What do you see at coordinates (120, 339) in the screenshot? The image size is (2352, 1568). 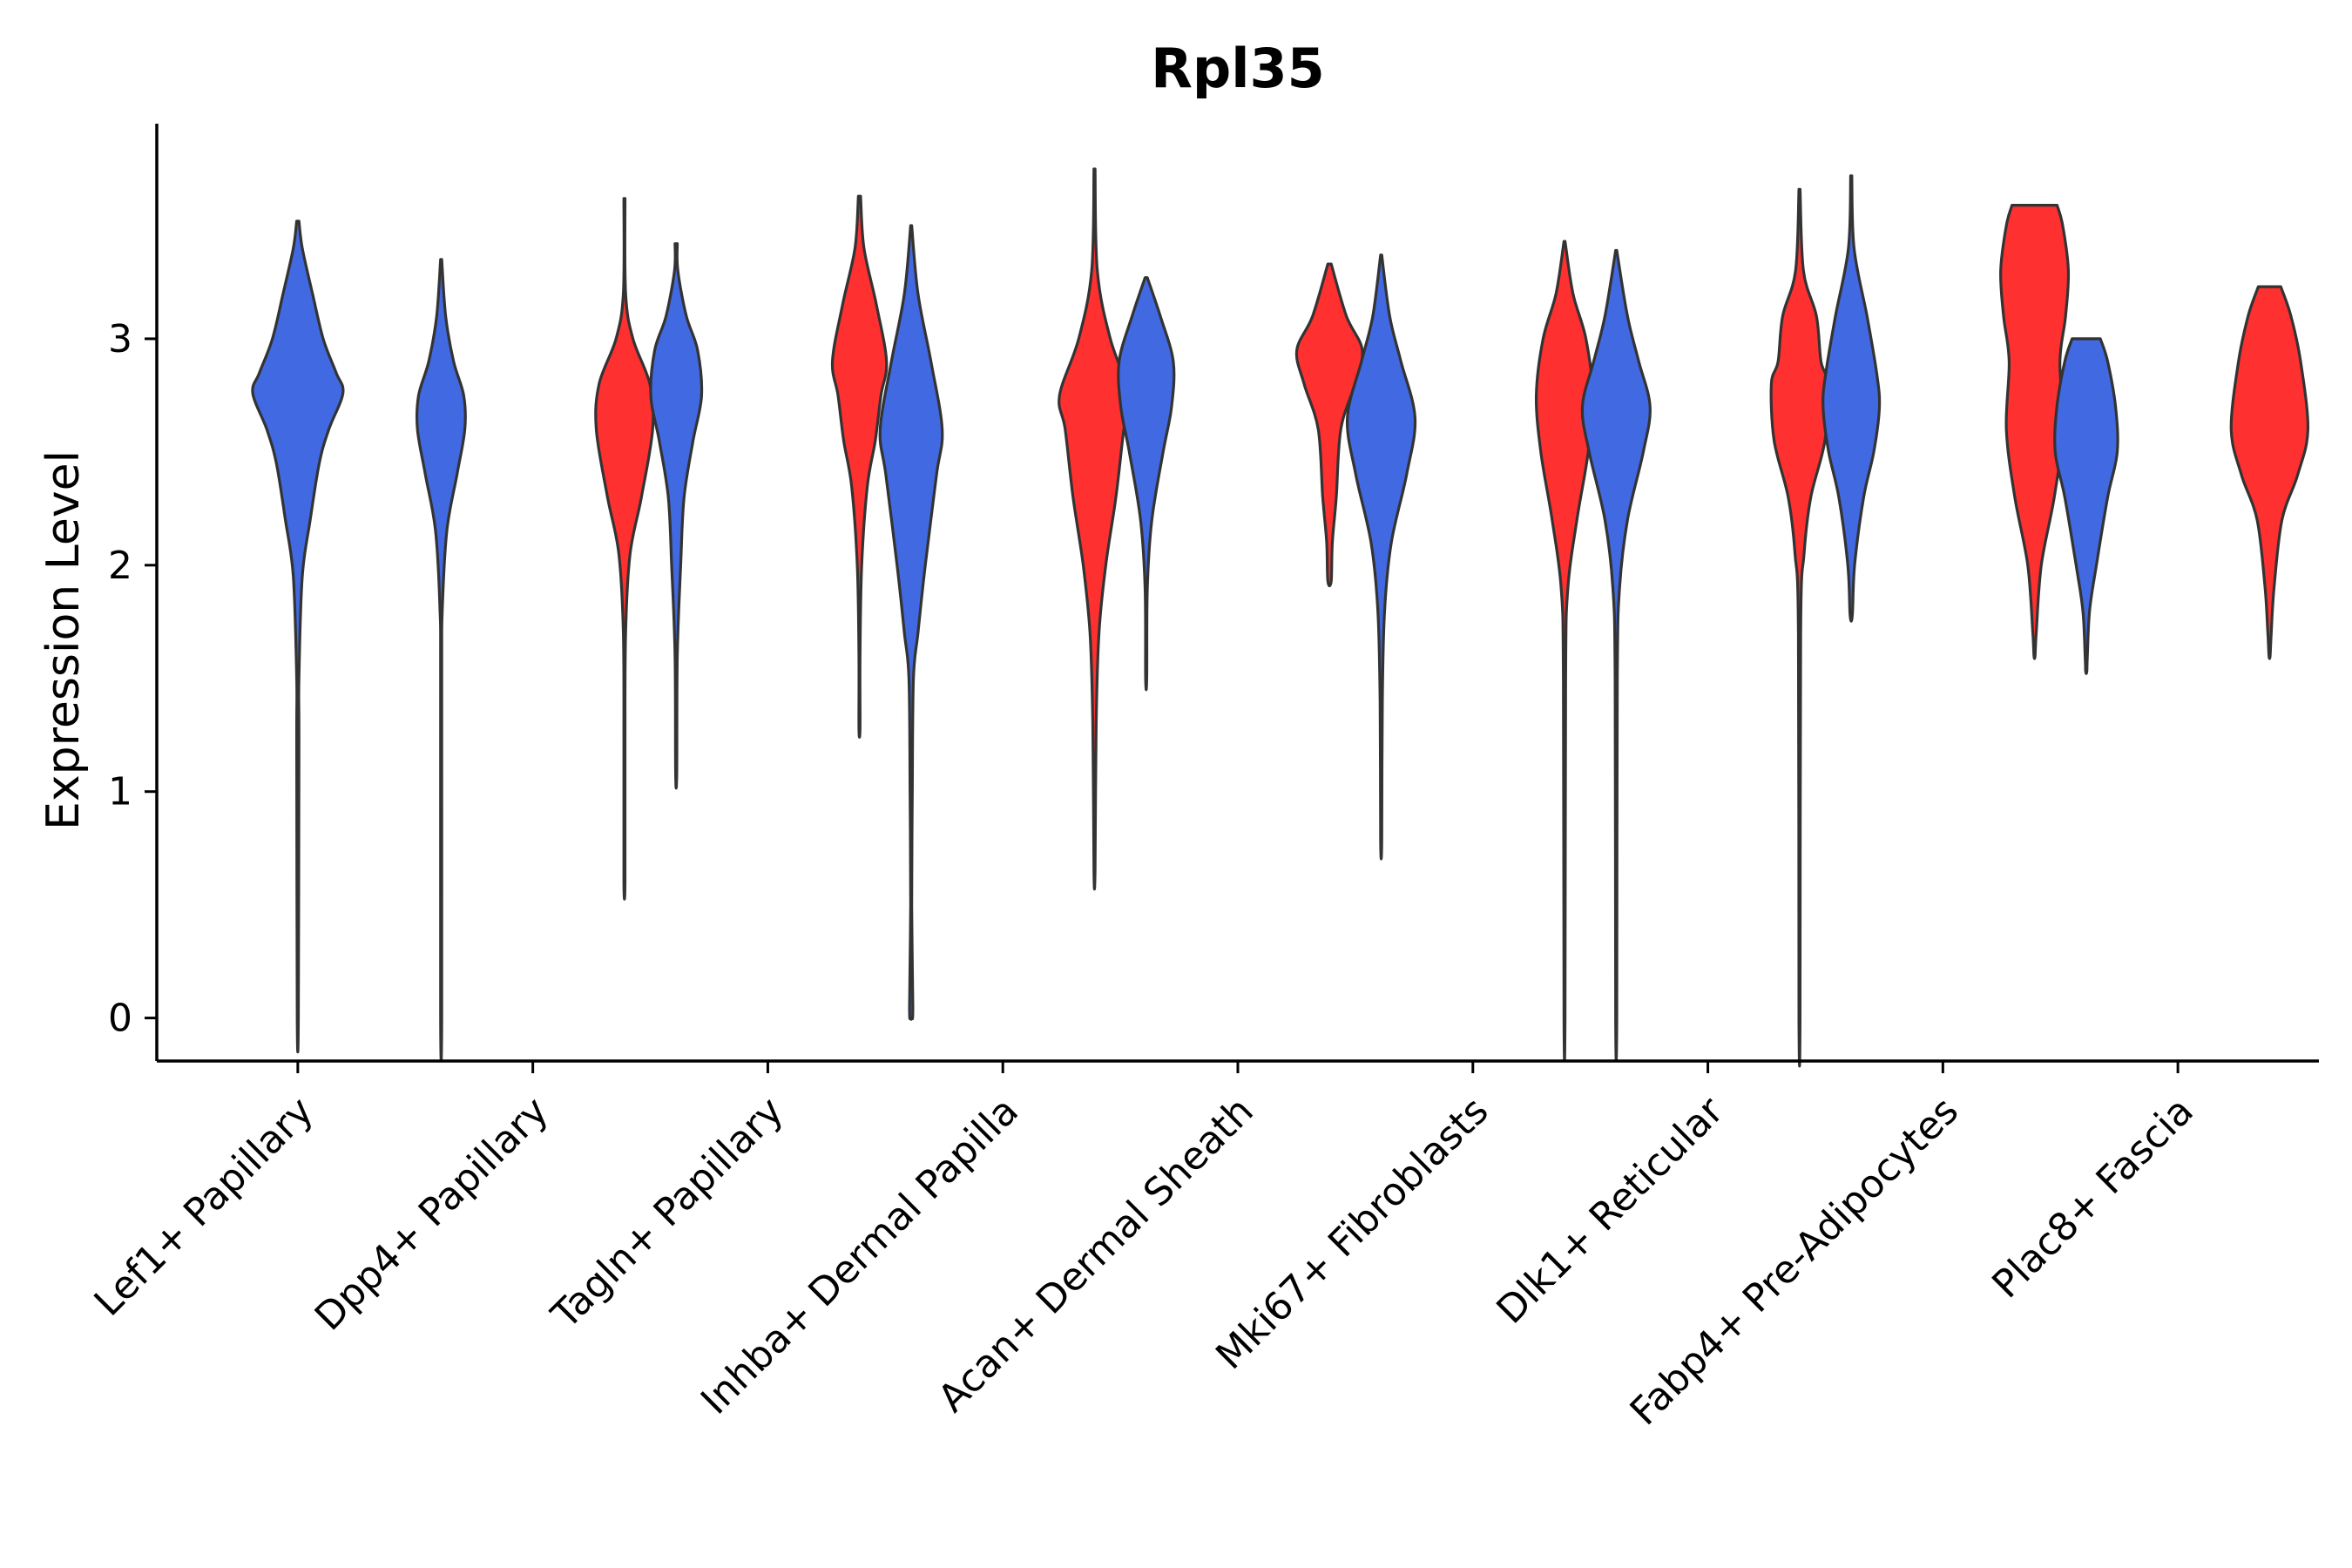 I see `y-tick-label: 3` at bounding box center [120, 339].